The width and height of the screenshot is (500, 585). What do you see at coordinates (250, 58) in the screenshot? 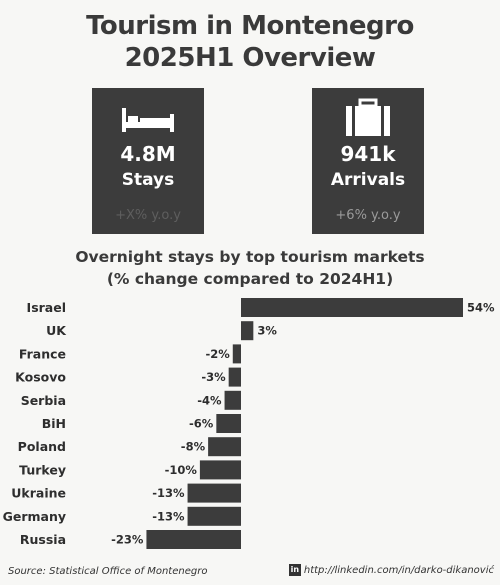
I see `title-line-2: 2025H1 Overview` at bounding box center [250, 58].